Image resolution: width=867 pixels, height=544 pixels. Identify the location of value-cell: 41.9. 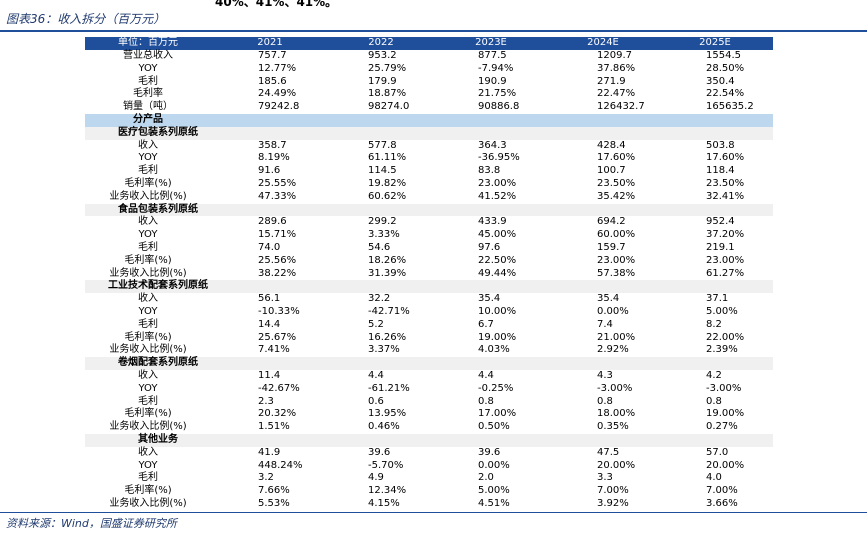
(269, 452).